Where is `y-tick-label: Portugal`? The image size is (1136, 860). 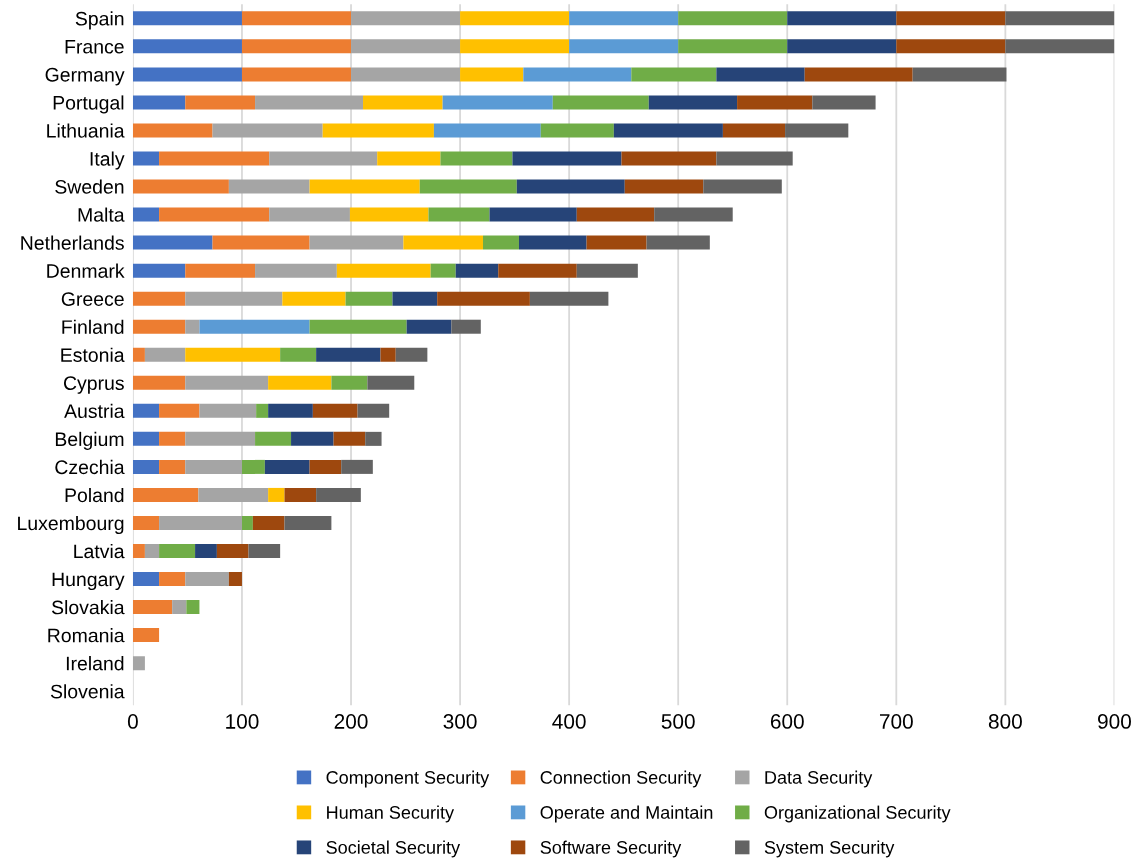 y-tick-label: Portugal is located at coordinates (88, 104).